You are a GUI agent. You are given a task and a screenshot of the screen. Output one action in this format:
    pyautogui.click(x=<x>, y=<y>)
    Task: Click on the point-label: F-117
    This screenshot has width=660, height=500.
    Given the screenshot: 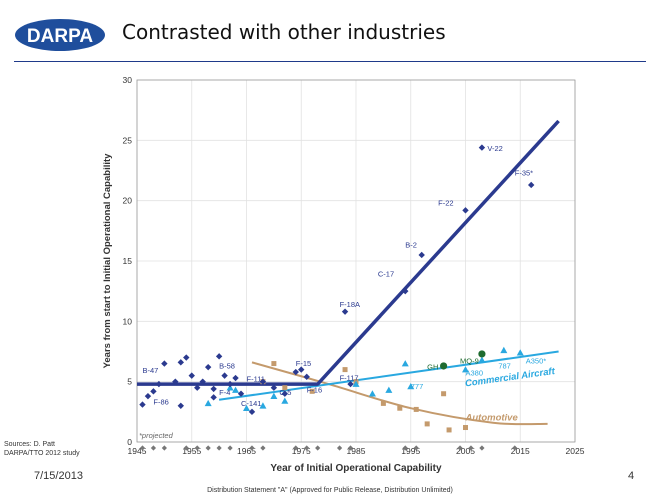 What is the action you would take?
    pyautogui.click(x=349, y=377)
    